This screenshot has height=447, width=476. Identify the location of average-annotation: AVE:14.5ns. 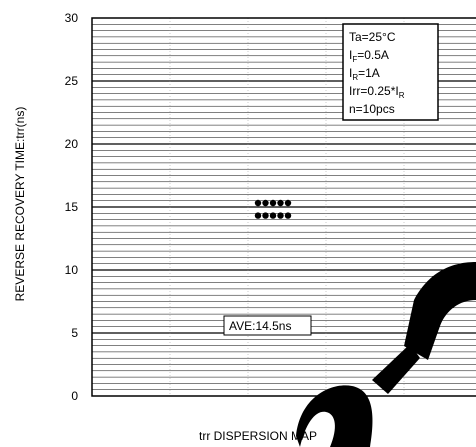
(267, 325).